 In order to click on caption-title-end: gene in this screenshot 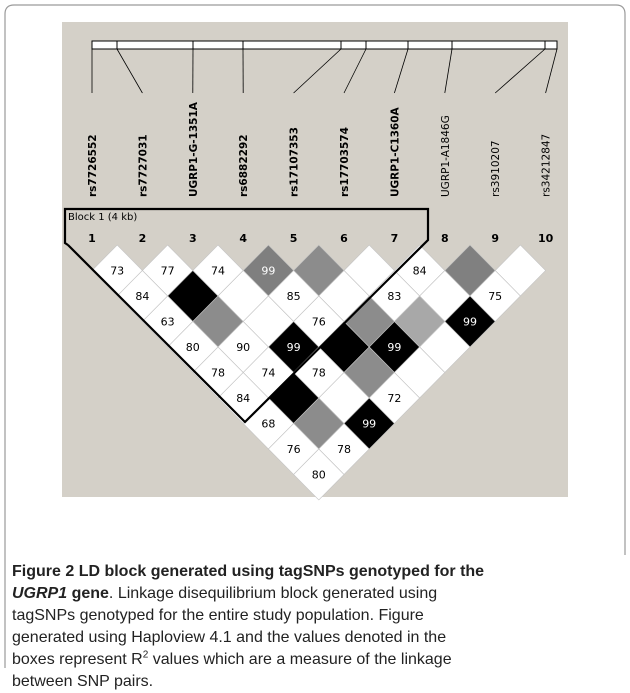, I will do `click(90, 593)`.